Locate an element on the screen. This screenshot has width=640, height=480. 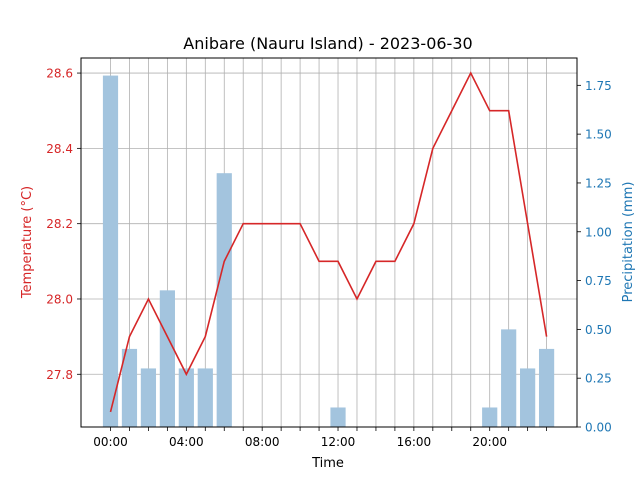
y-right-tick-label: 1.00 is located at coordinates (598, 232).